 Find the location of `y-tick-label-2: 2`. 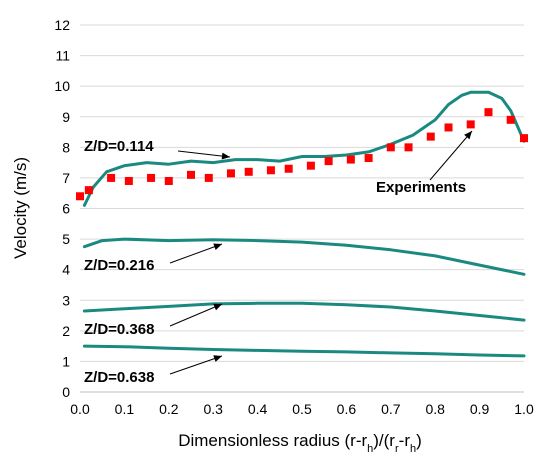

y-tick-label-2: 2 is located at coordinates (66, 331).